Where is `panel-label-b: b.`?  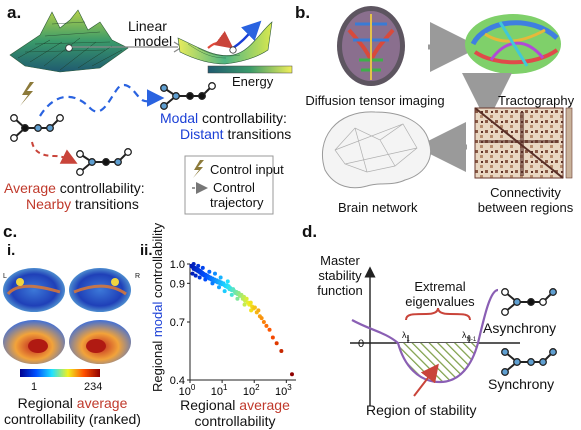 panel-label-b: b. is located at coordinates (303, 12).